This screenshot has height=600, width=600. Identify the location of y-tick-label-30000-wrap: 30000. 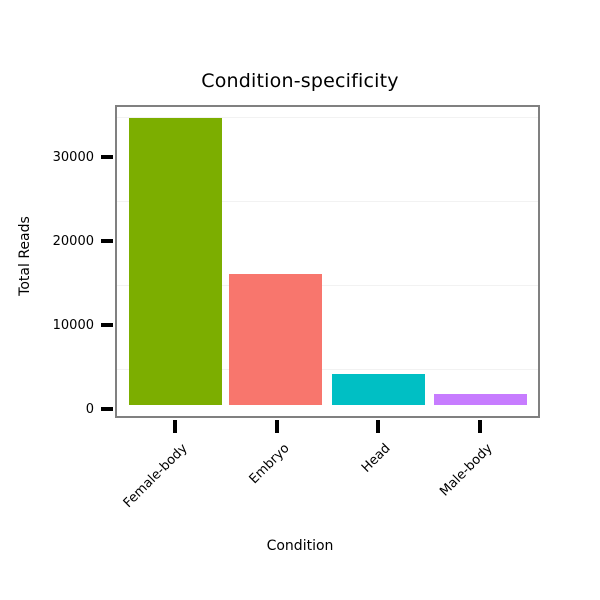
(68, 157).